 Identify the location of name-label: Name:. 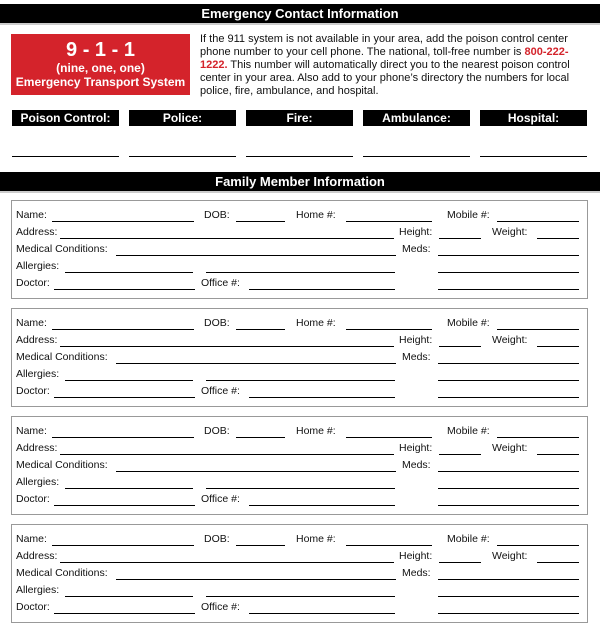
(31, 539).